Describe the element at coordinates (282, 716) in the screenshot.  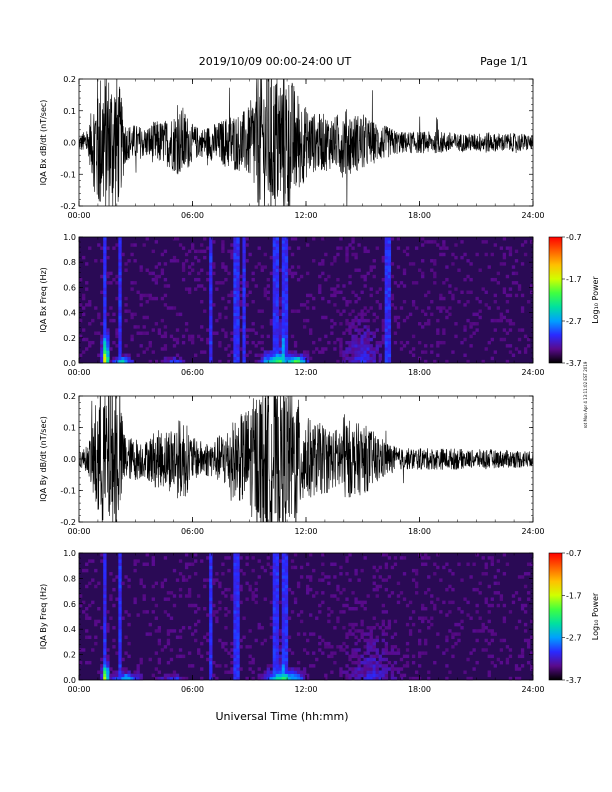
I see `x-axis-label: Universal Time (hh:mm)` at that location.